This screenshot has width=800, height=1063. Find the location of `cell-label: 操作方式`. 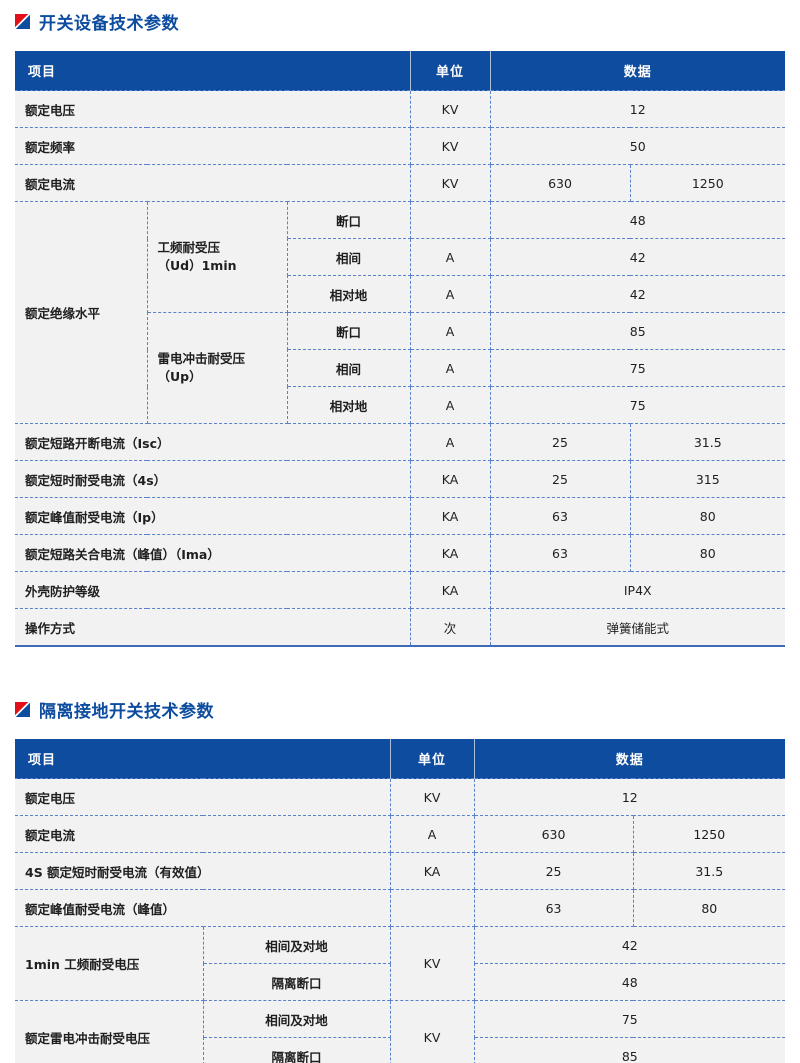

cell-label: 操作方式 is located at coordinates (212, 627).